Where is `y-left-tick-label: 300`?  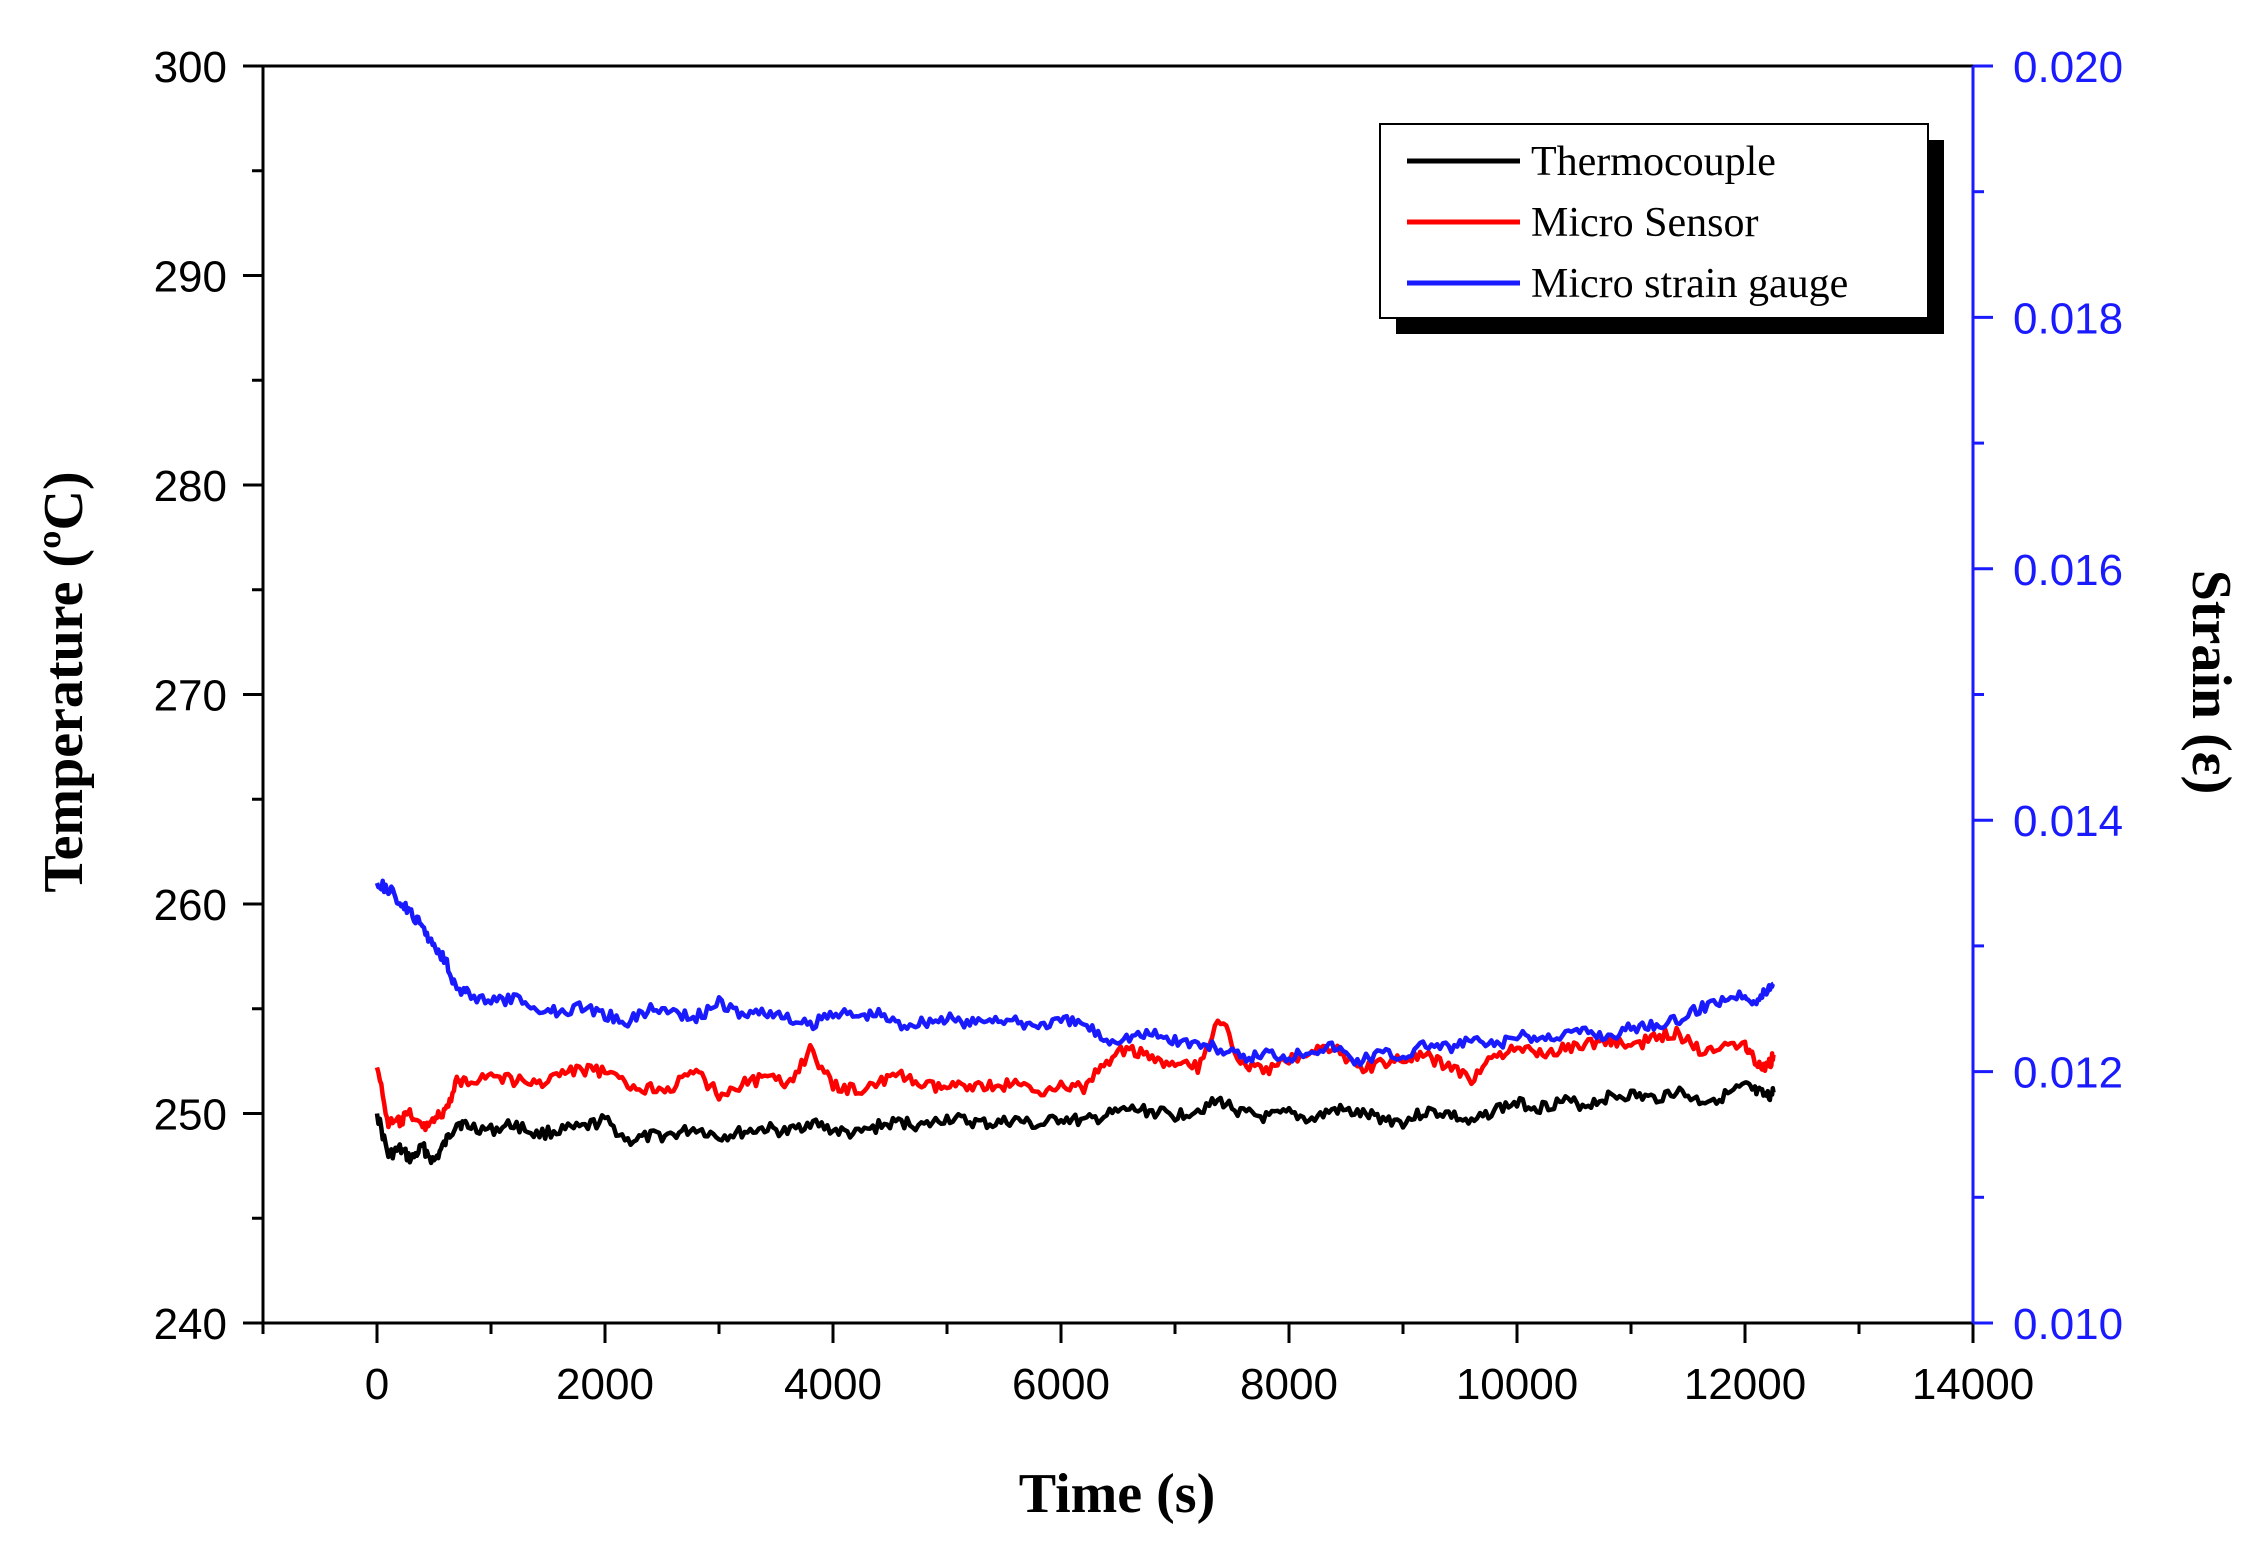
y-left-tick-label: 300 is located at coordinates (190, 67).